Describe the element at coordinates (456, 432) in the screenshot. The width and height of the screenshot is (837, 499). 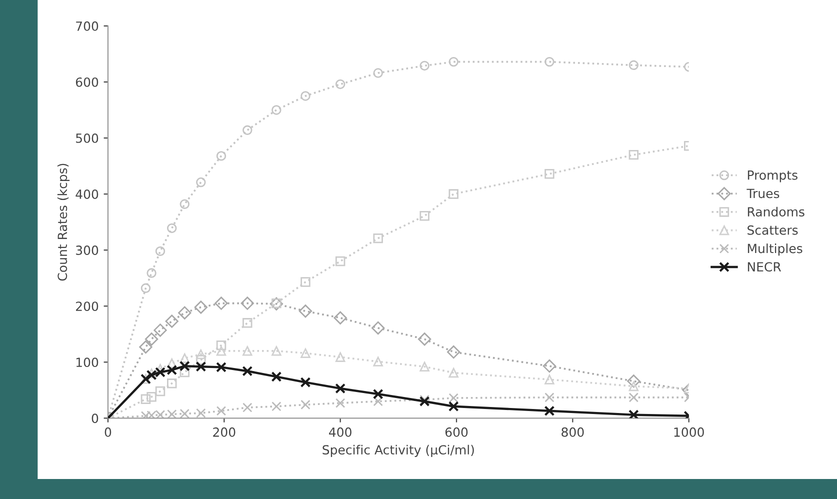
I see `x-tick-label: 600` at that location.